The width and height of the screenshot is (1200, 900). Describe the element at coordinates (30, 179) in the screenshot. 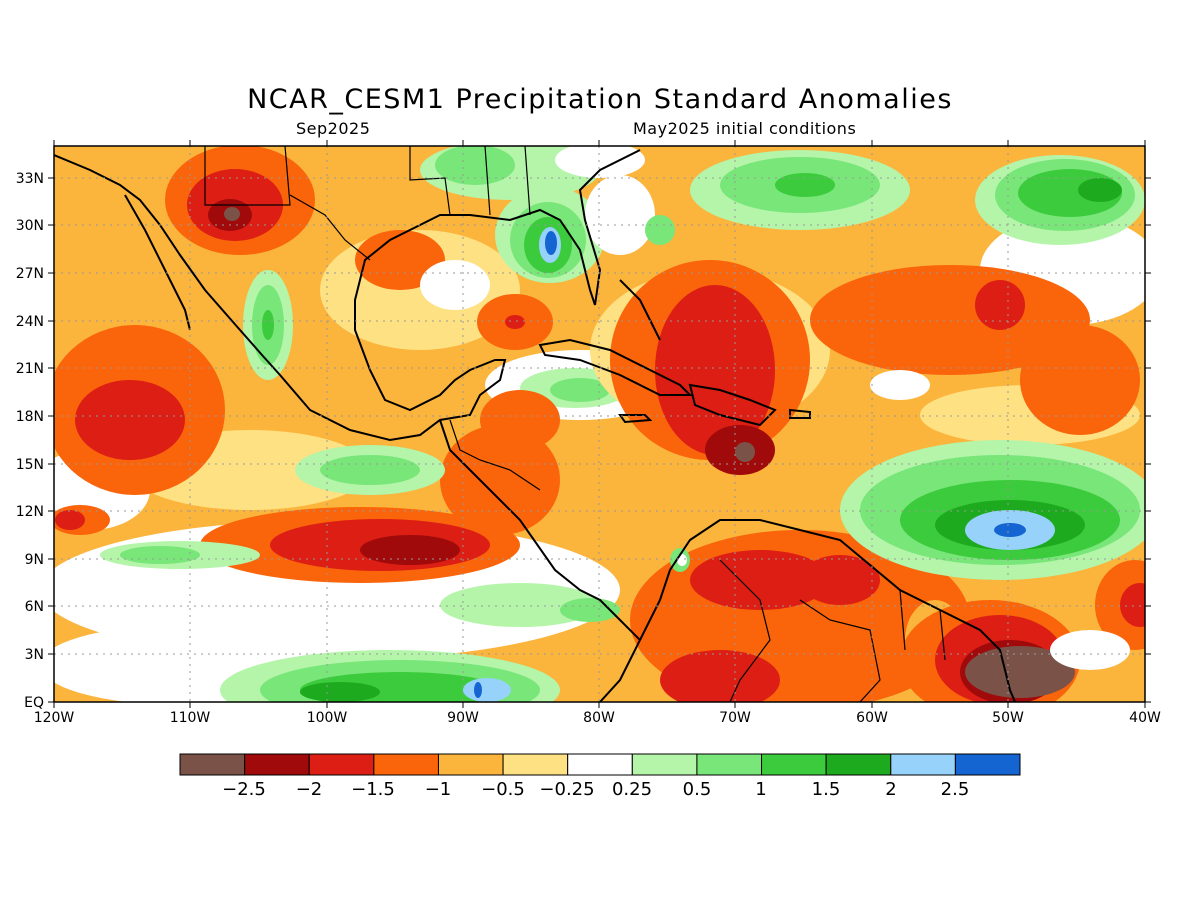

I see `lat-tick-label: 33N` at that location.